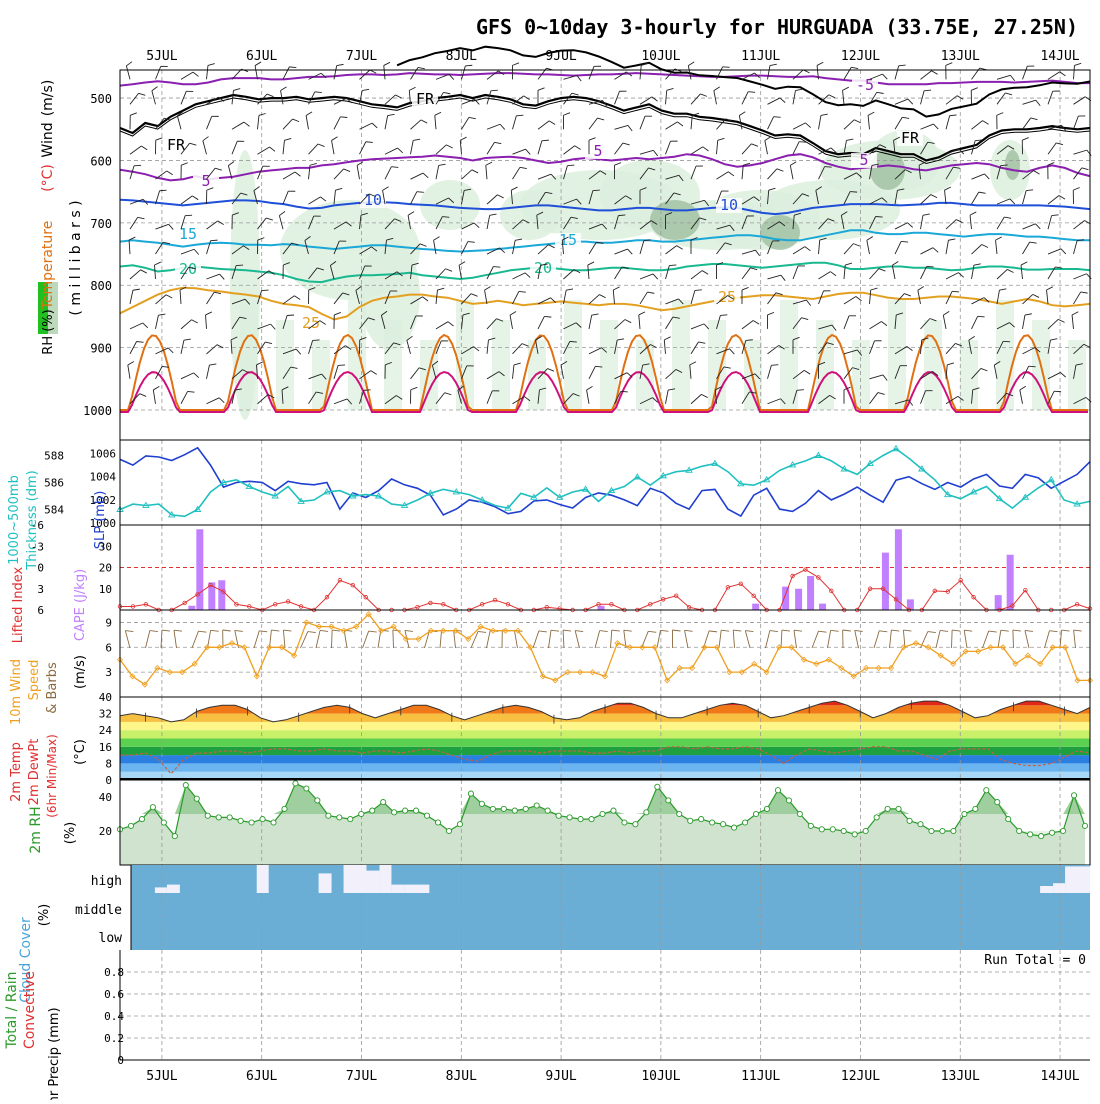 Image resolution: width=1100 pixels, height=1104 pixels. I want to click on rh-shading-high, so click(675, 220).